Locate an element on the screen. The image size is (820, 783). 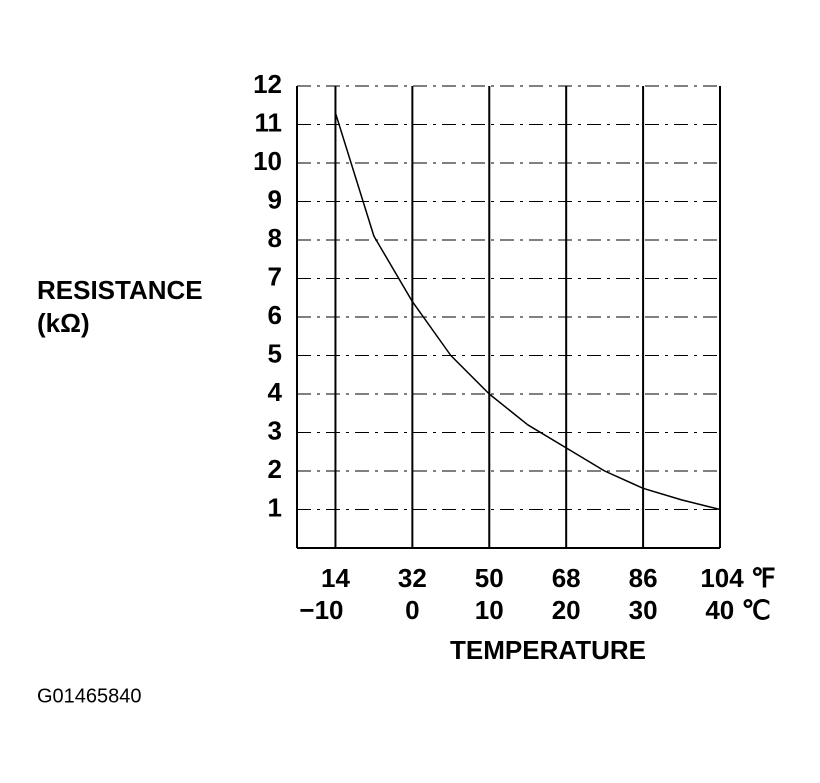
x-tick-label: 30 is located at coordinates (643, 610).